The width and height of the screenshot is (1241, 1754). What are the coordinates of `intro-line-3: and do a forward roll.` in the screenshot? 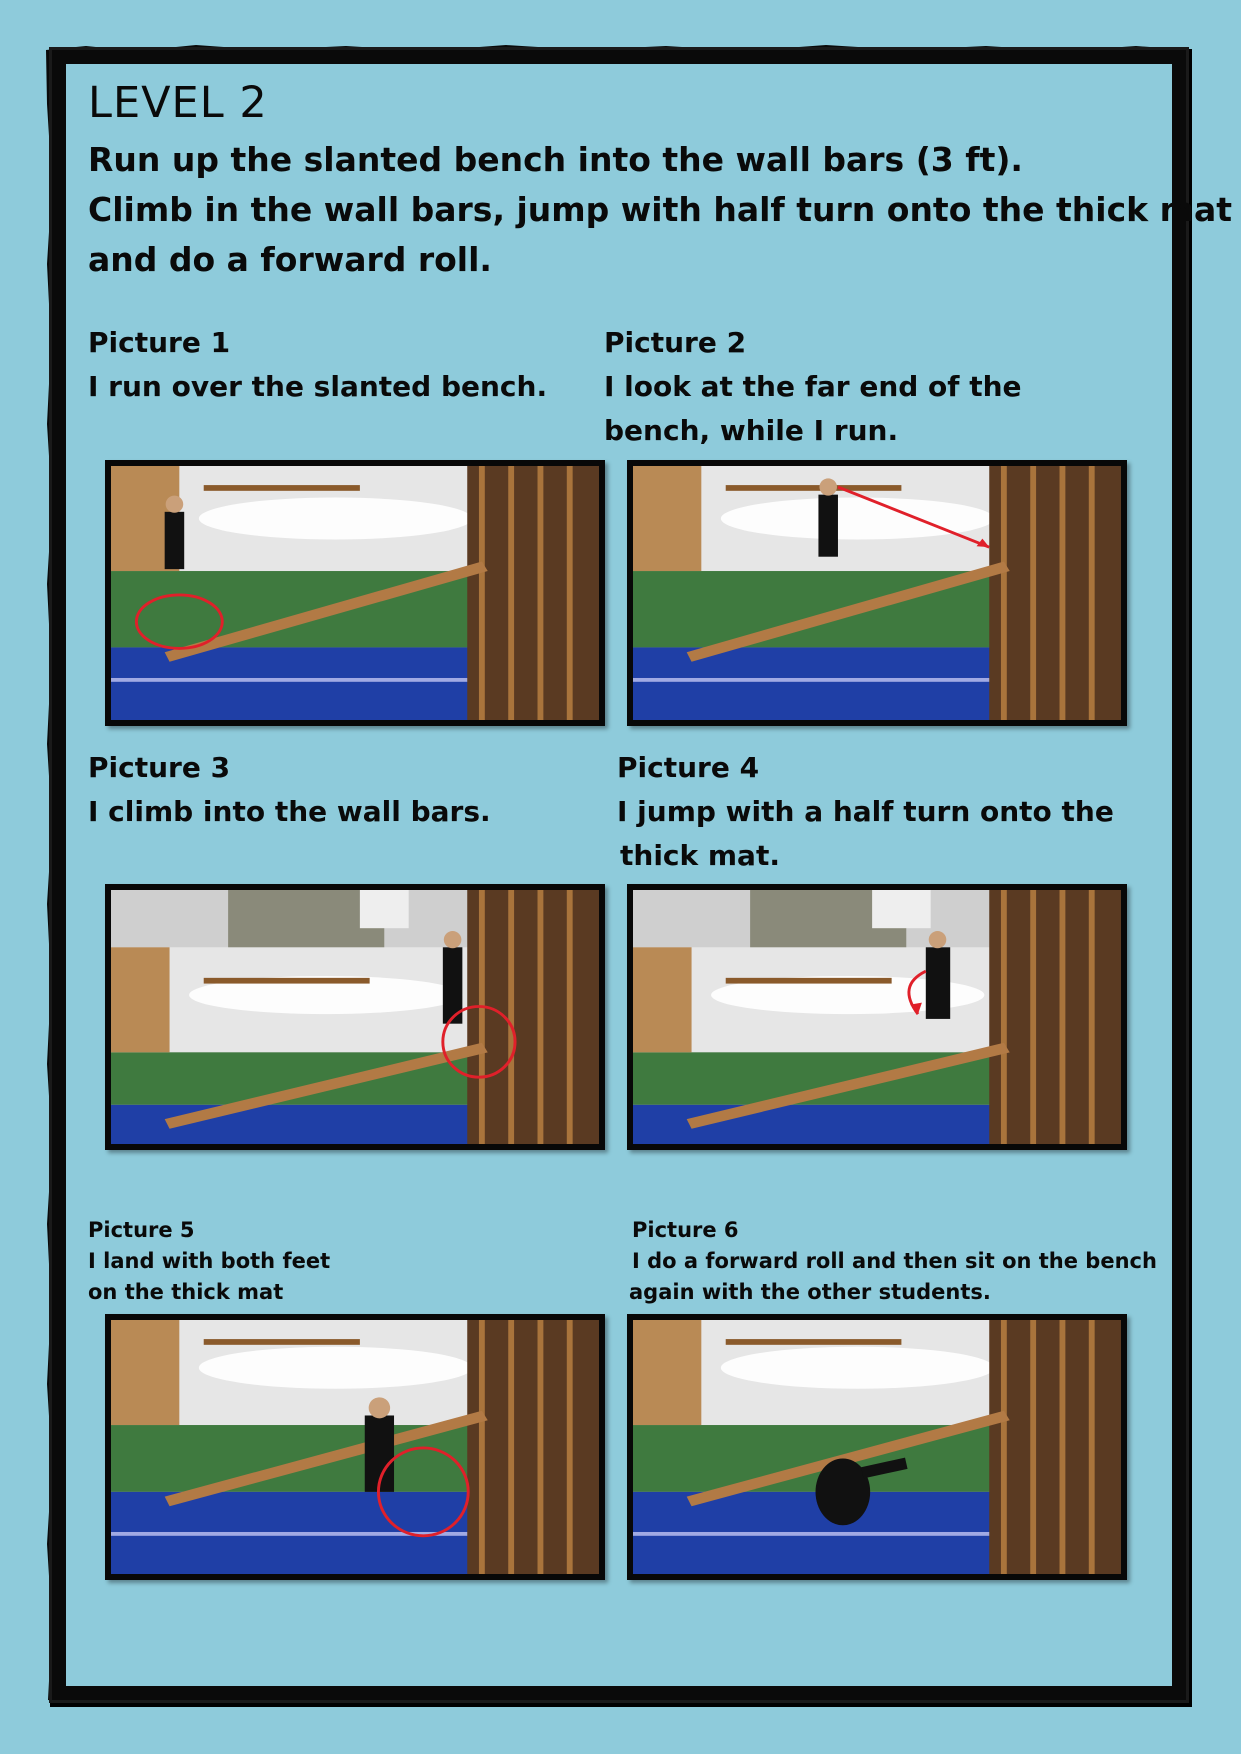 It's located at (290, 259).